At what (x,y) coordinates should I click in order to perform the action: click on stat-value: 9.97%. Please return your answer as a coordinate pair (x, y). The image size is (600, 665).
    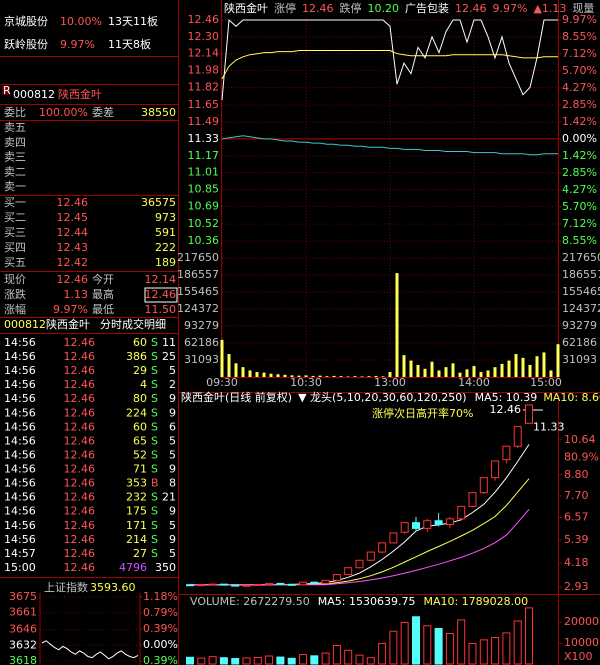
    Looking at the image, I should click on (70, 309).